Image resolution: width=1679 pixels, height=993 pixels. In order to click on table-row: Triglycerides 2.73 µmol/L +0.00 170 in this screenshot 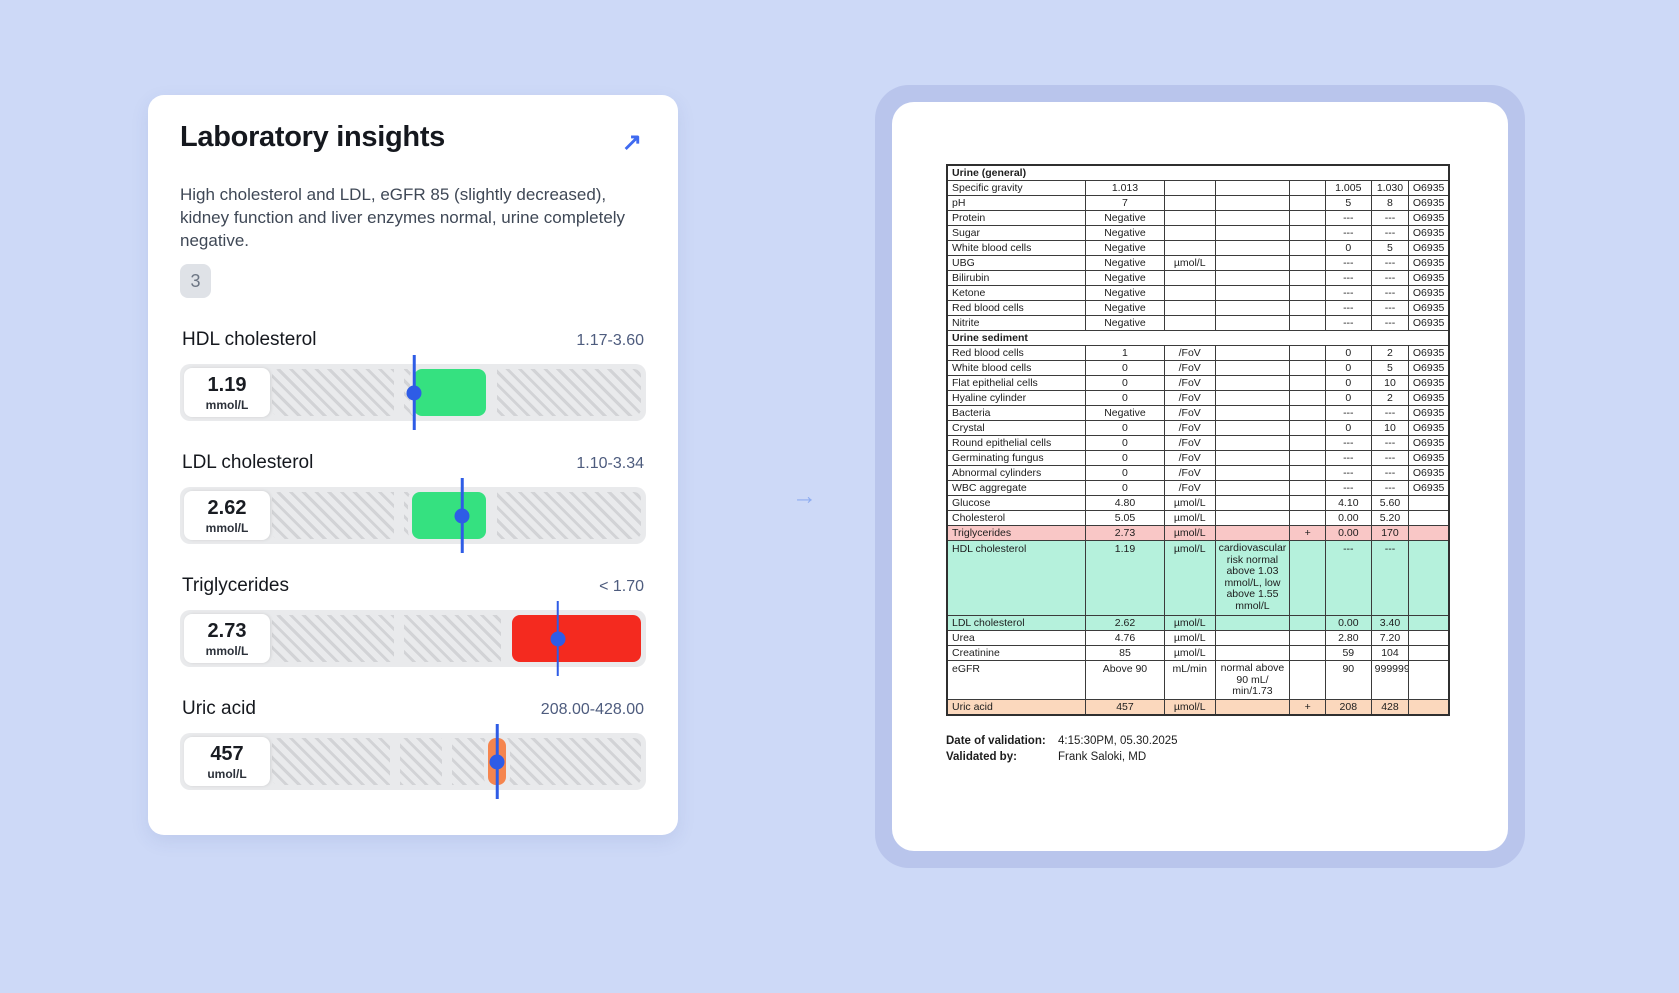, I will do `click(1198, 533)`.